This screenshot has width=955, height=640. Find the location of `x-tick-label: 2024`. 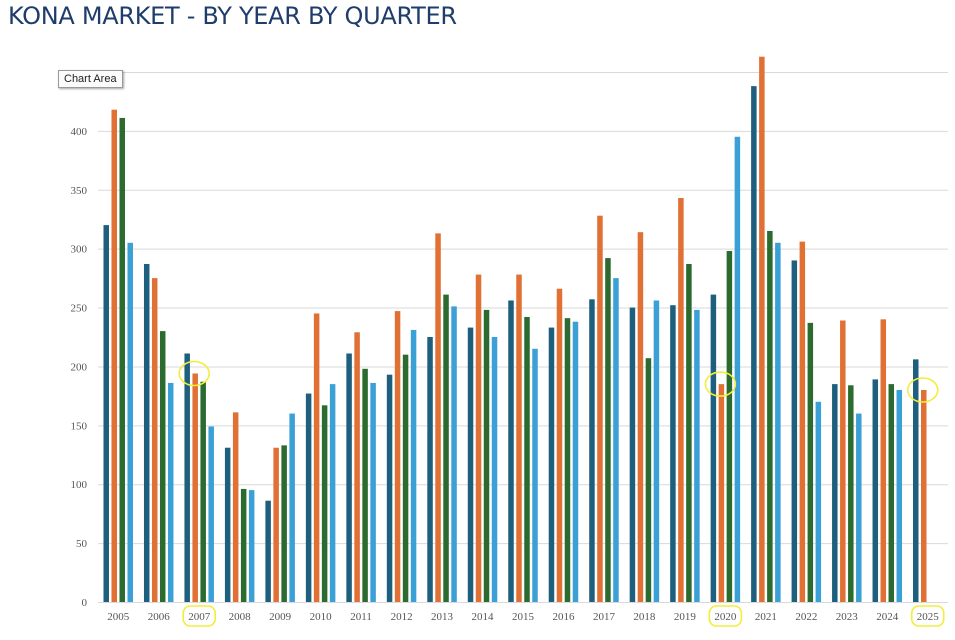

x-tick-label: 2024 is located at coordinates (887, 617).